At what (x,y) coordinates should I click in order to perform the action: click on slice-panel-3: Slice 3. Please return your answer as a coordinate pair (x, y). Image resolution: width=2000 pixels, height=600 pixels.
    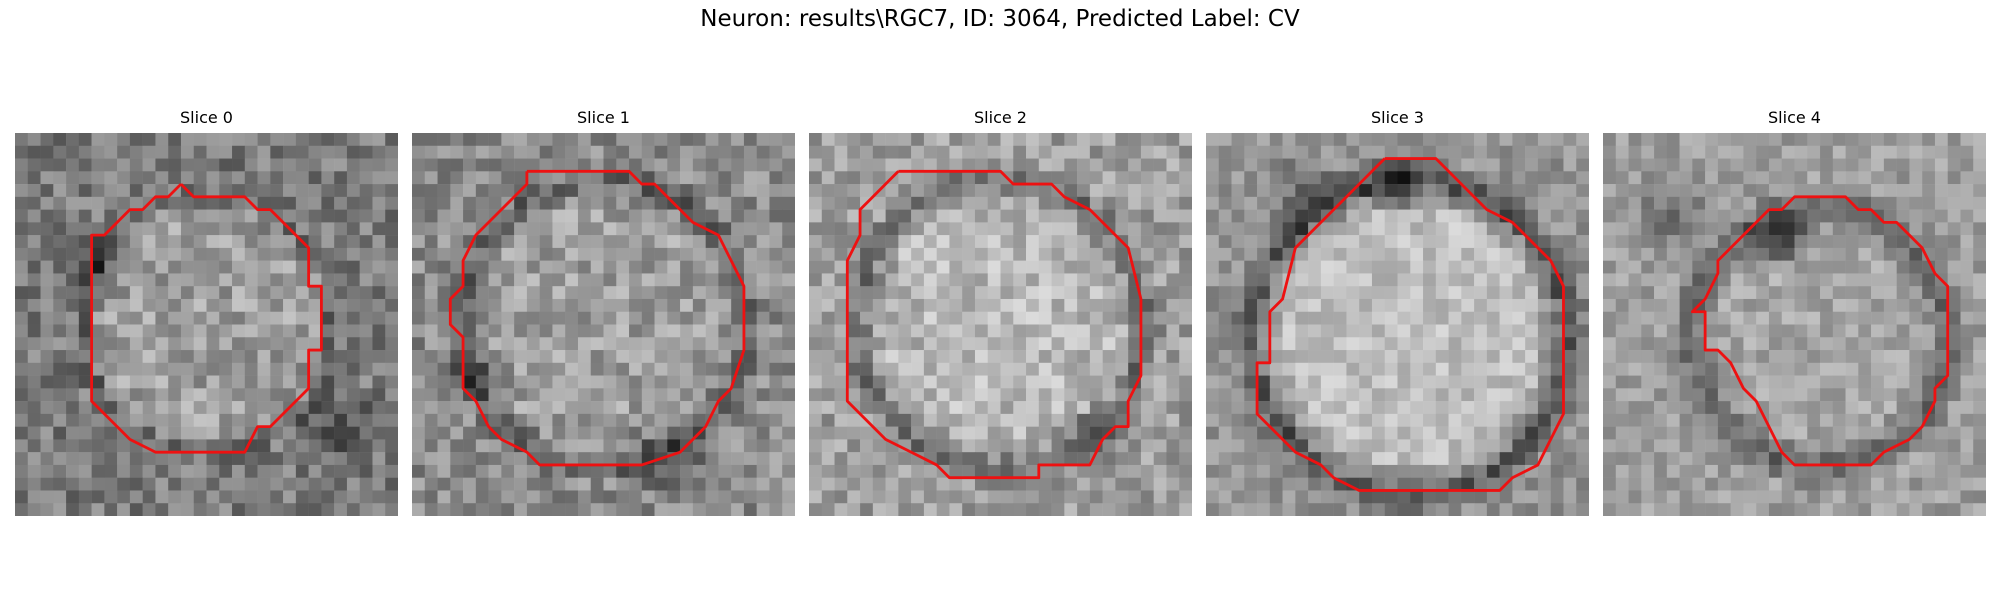
    Looking at the image, I should click on (1397, 312).